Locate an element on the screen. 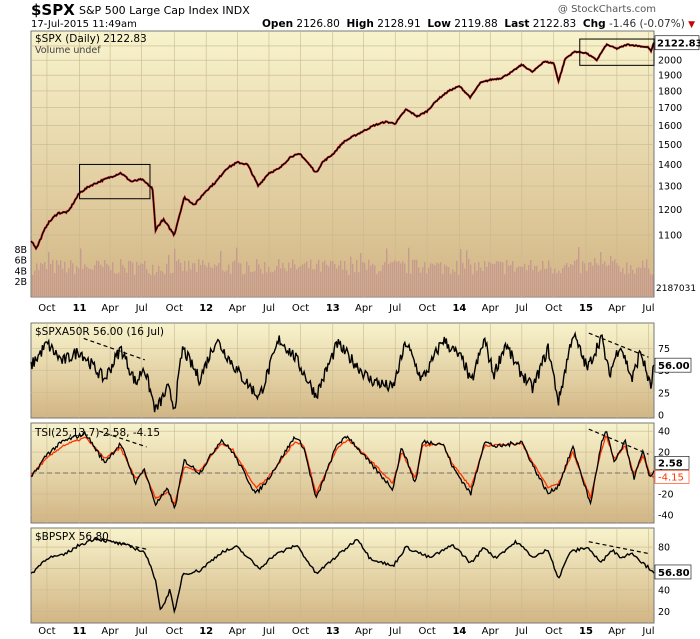 This screenshot has height=639, width=700. y-tick-label: 25 is located at coordinates (664, 393).